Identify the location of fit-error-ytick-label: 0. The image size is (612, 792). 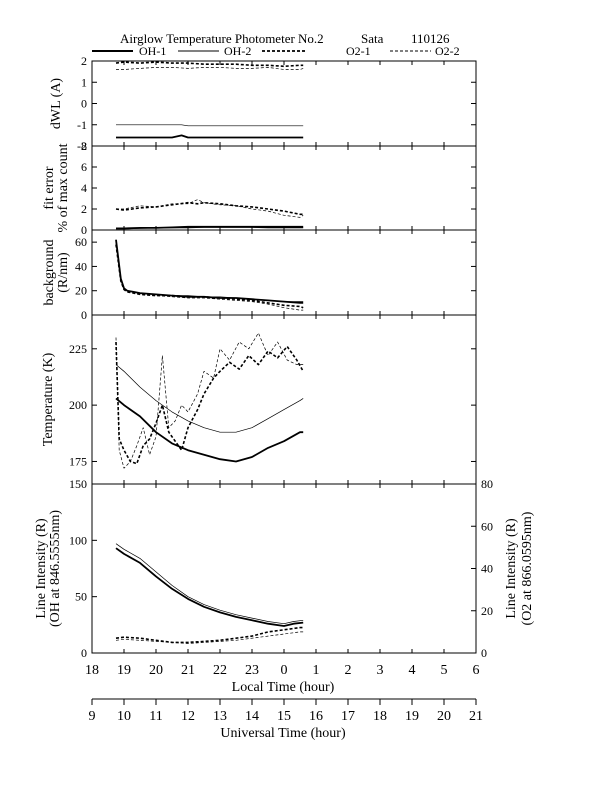
(84, 230).